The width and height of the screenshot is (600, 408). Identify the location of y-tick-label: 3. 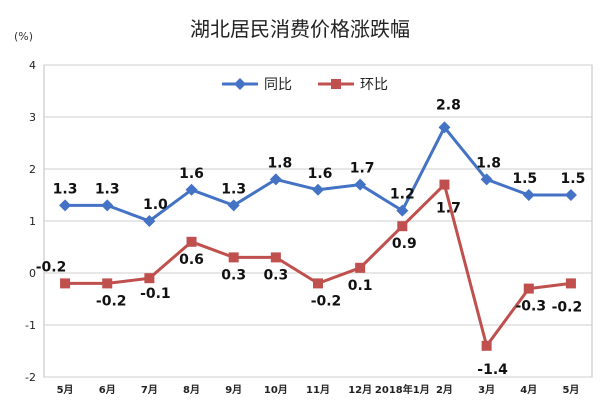
(32, 117).